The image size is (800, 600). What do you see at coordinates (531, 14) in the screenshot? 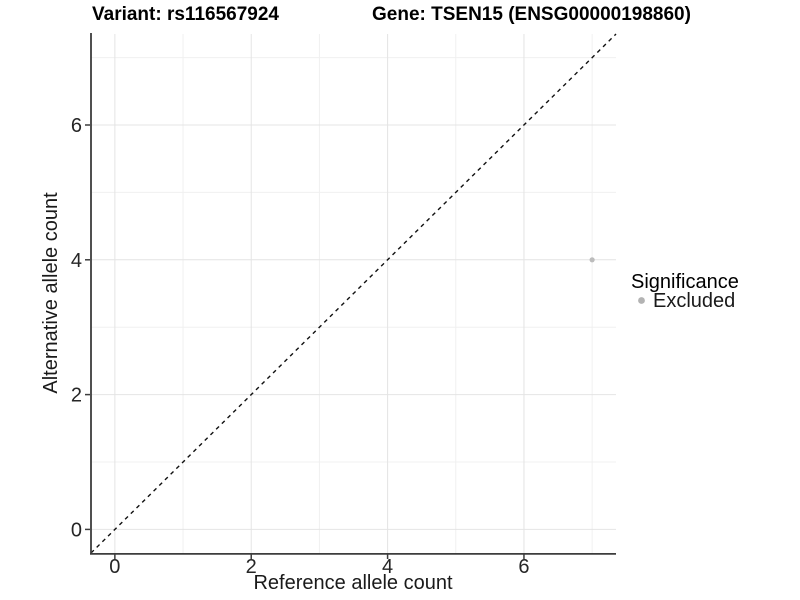
I see `plot-title-right: Gene: TSEN15 (ENSG00000198860)` at bounding box center [531, 14].